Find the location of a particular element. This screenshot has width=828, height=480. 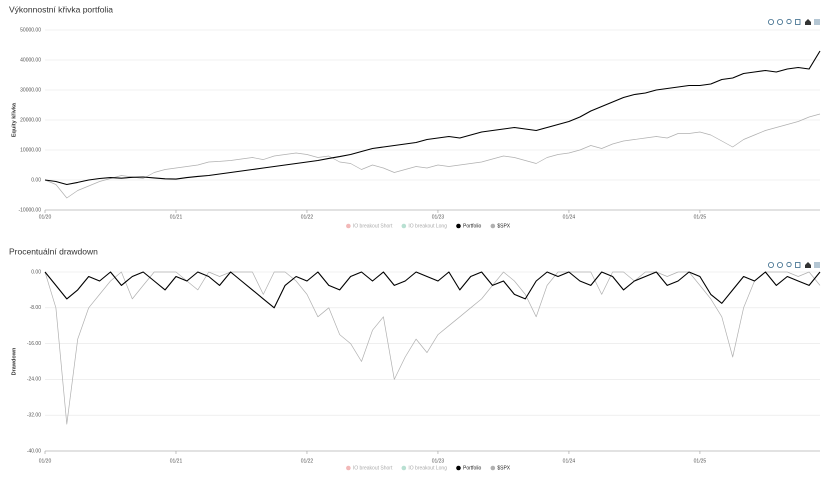

y-tick-label: -40.00 is located at coordinates (34, 451).